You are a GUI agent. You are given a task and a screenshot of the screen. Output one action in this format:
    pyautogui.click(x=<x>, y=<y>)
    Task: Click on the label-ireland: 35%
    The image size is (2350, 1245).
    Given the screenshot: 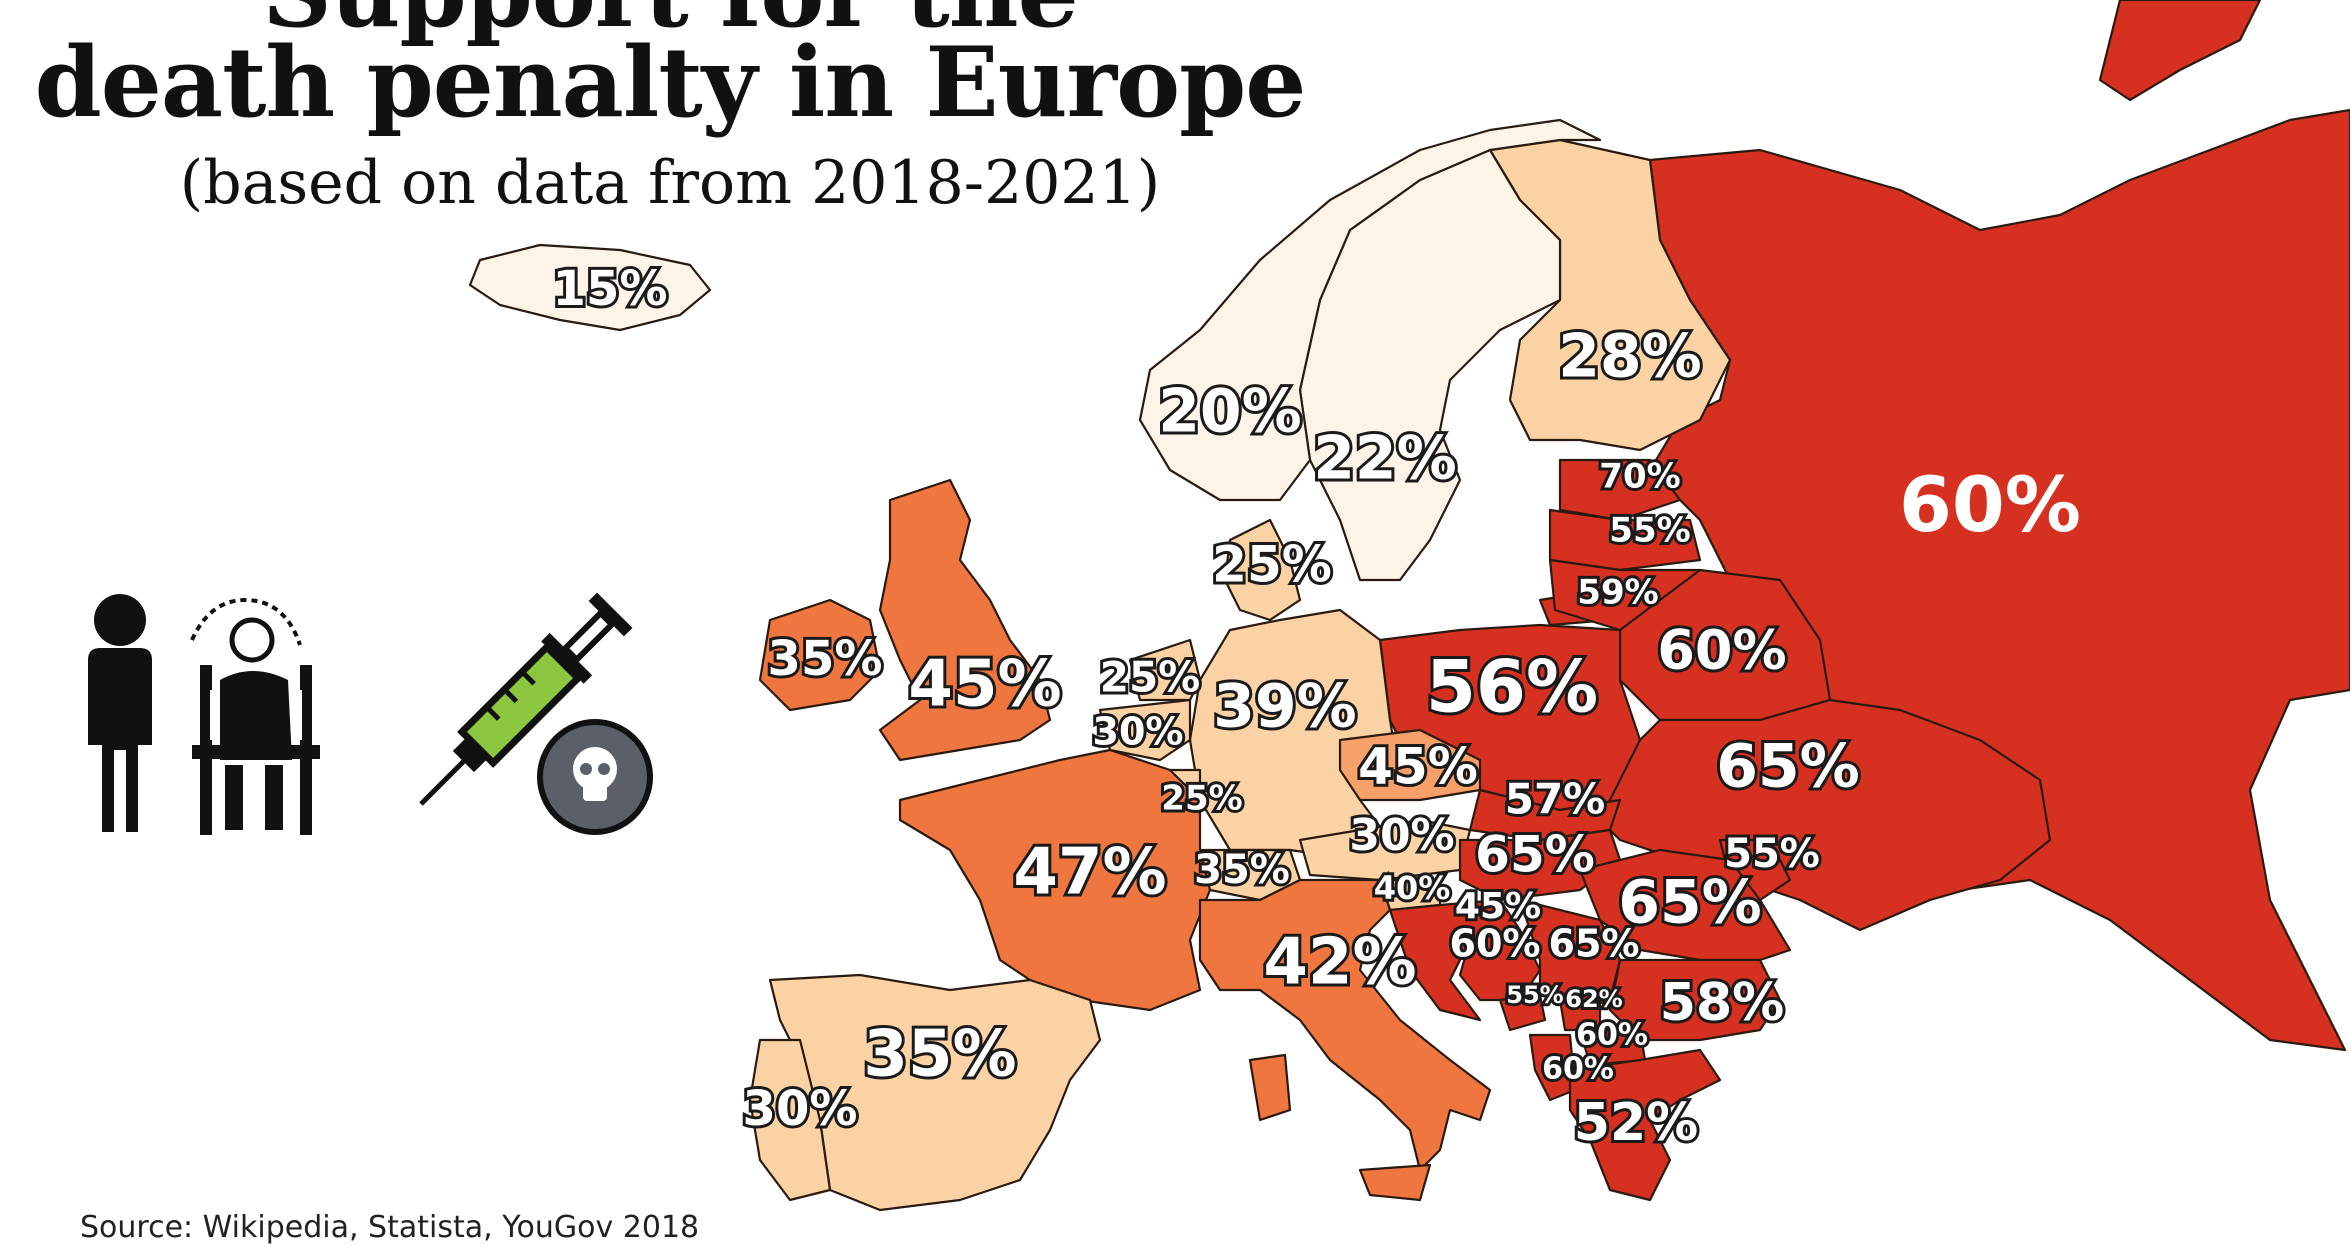 What is the action you would take?
    pyautogui.click(x=825, y=659)
    